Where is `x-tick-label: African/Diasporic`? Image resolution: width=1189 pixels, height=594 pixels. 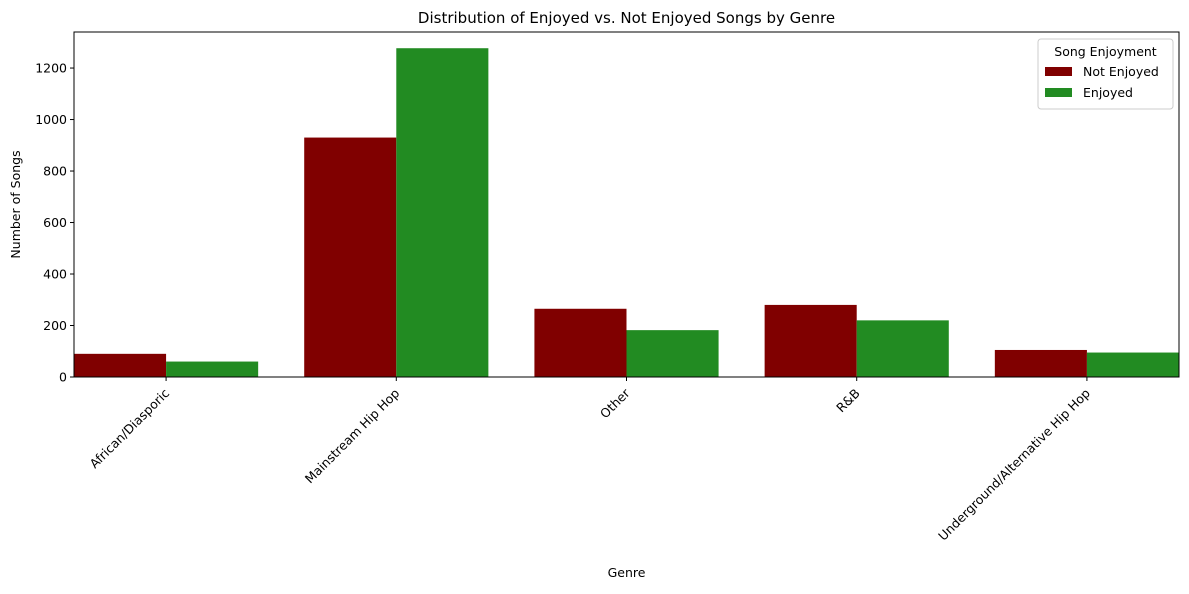 x-tick-label: African/Diasporic is located at coordinates (130, 428).